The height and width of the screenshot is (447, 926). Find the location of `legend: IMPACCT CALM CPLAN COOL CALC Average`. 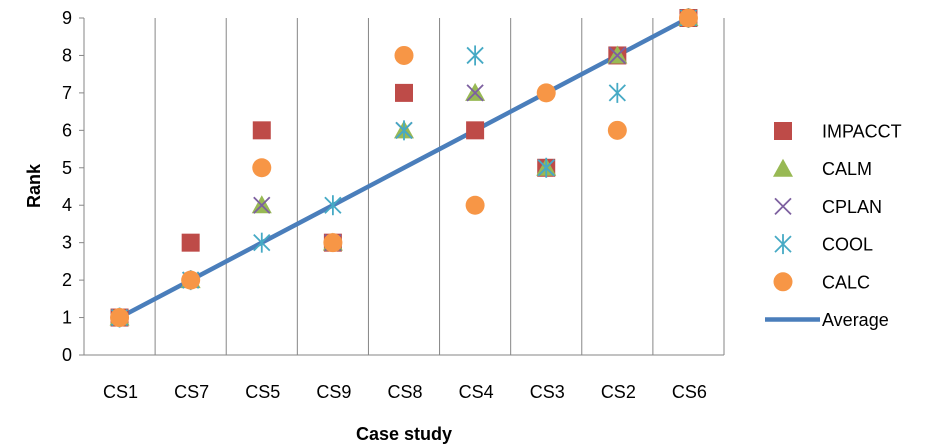

legend: IMPACCT CALM CPLAN COOL CALC Average is located at coordinates (833, 226).